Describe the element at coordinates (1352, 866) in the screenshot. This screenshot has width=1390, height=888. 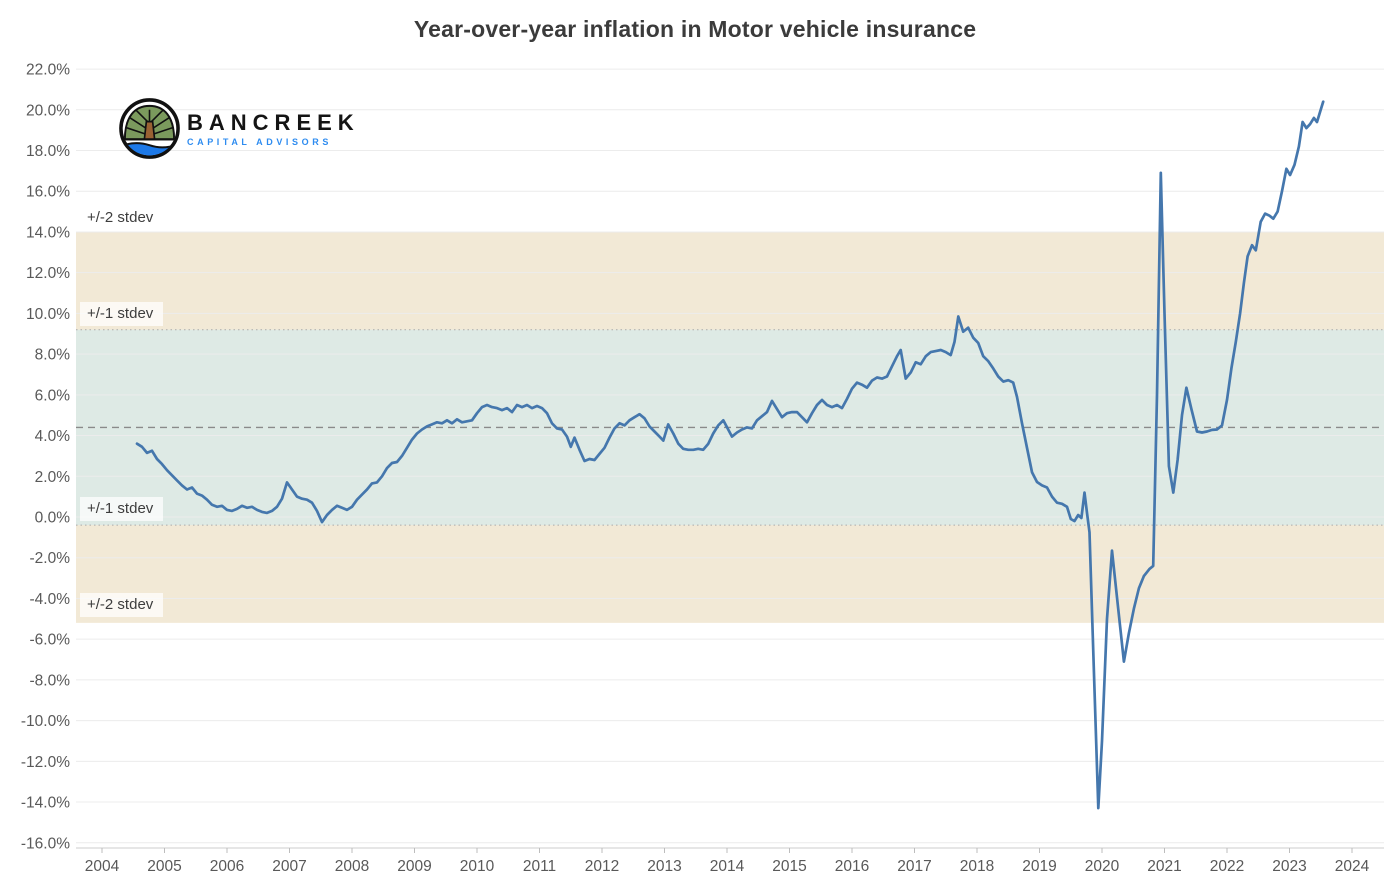
I see `x-tick-label: 2024` at that location.